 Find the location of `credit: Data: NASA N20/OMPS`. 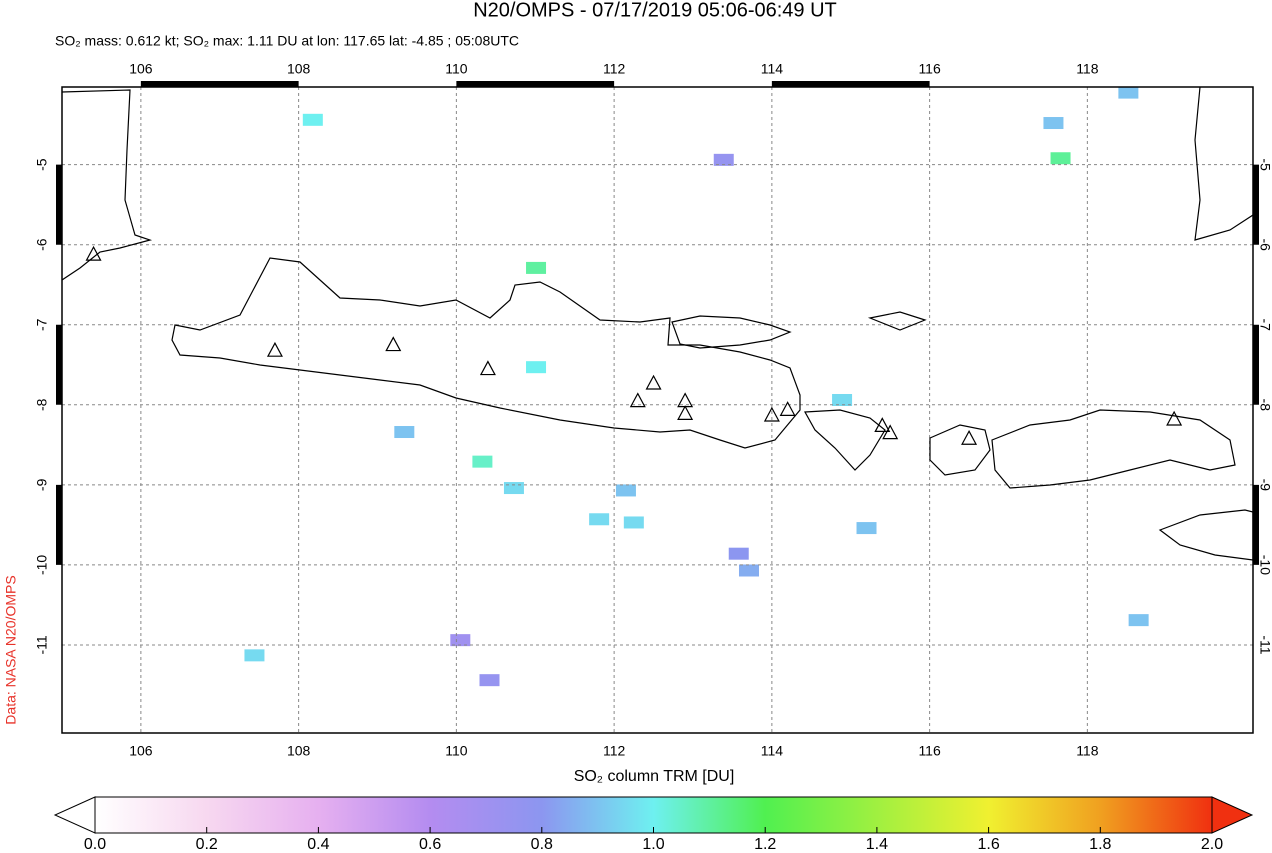

credit: Data: NASA N20/OMPS is located at coordinates (11, 649).